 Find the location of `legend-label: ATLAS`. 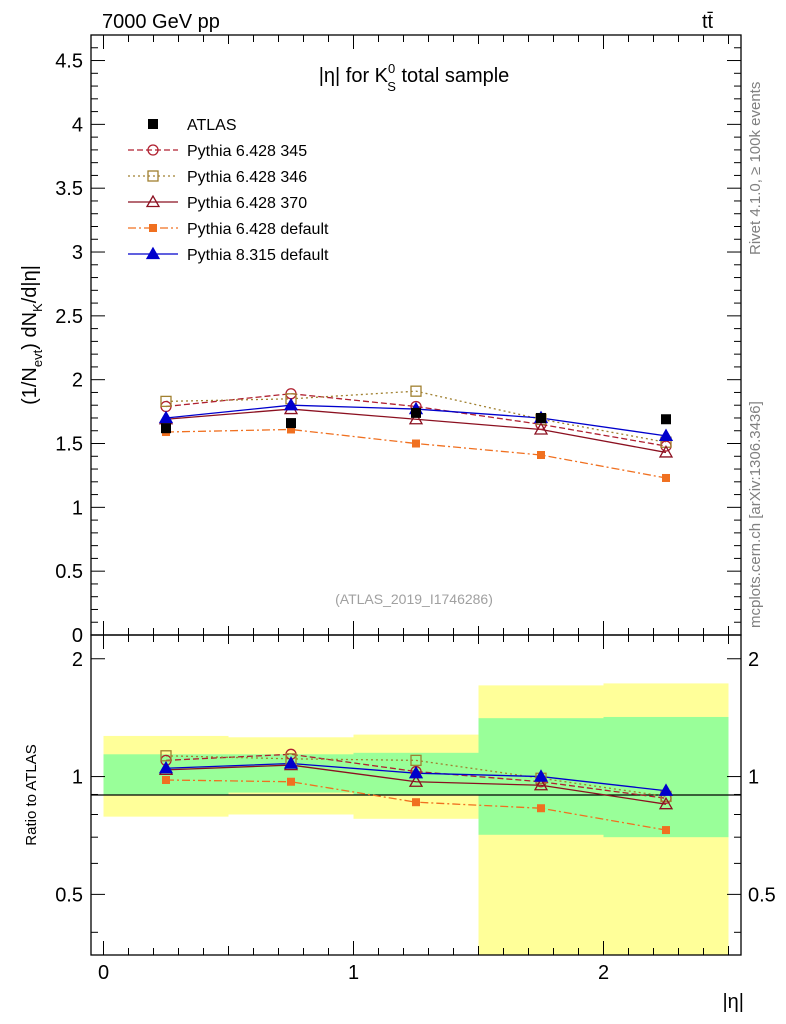

legend-label: ATLAS is located at coordinates (212, 125).